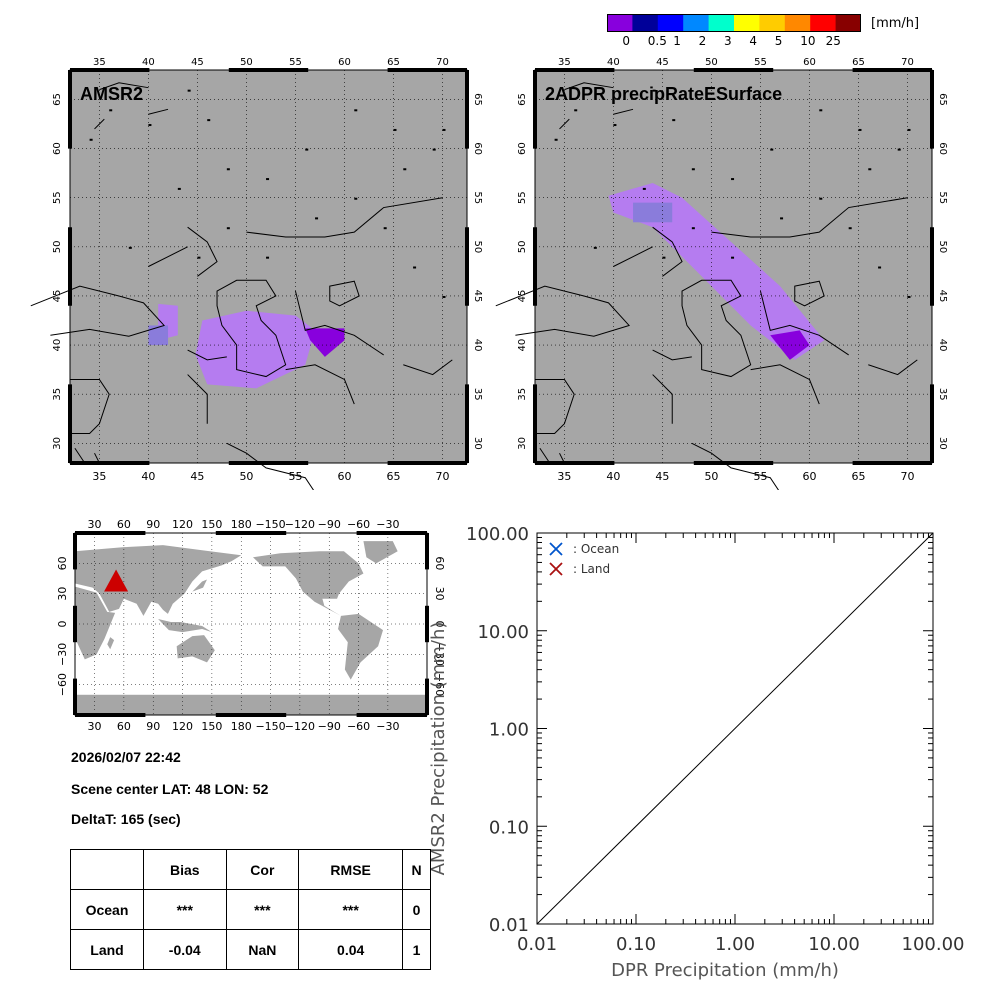 This screenshot has height=1000, width=1000. I want to click on table-cell: 0, so click(416, 909).